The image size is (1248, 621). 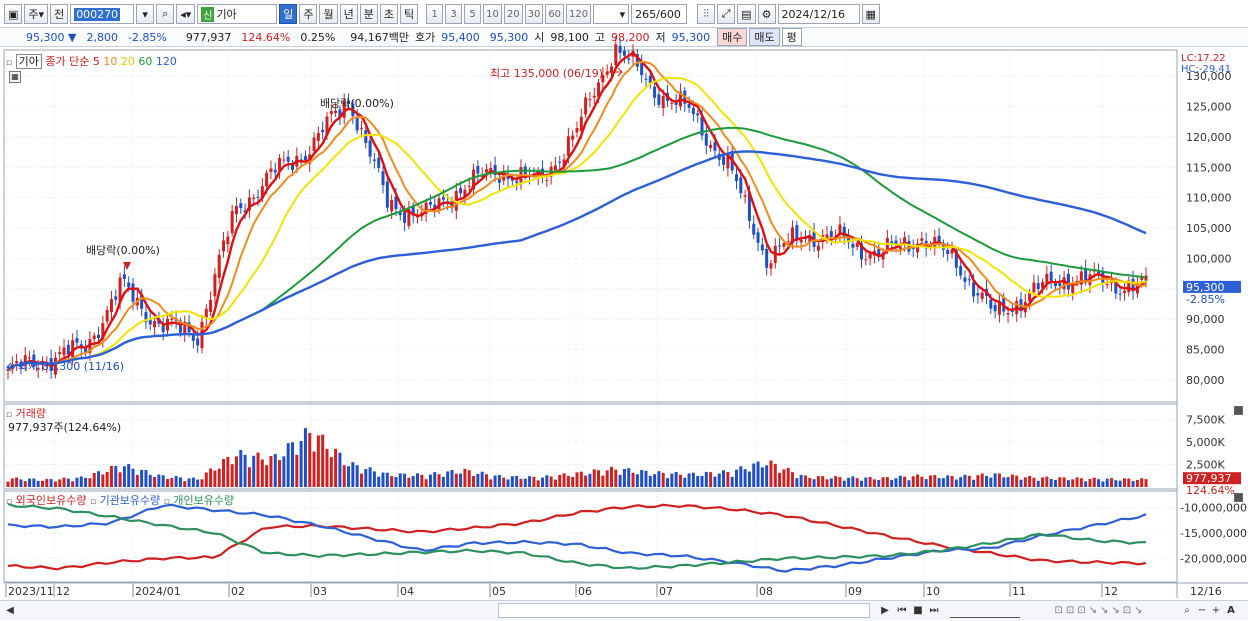 What do you see at coordinates (237, 14) in the screenshot?
I see `stock-name-field: 신 기아` at bounding box center [237, 14].